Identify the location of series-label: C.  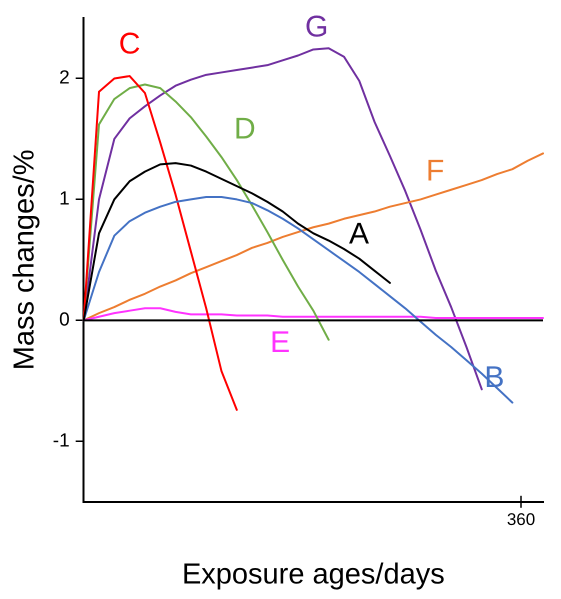
(129, 43).